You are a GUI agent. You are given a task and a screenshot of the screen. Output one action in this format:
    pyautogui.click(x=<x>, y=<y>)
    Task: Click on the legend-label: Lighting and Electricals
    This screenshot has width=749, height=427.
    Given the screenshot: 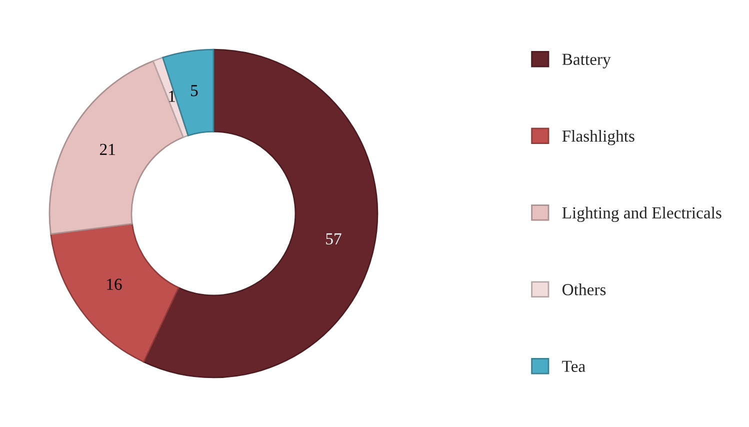 What is the action you would take?
    pyautogui.click(x=642, y=214)
    